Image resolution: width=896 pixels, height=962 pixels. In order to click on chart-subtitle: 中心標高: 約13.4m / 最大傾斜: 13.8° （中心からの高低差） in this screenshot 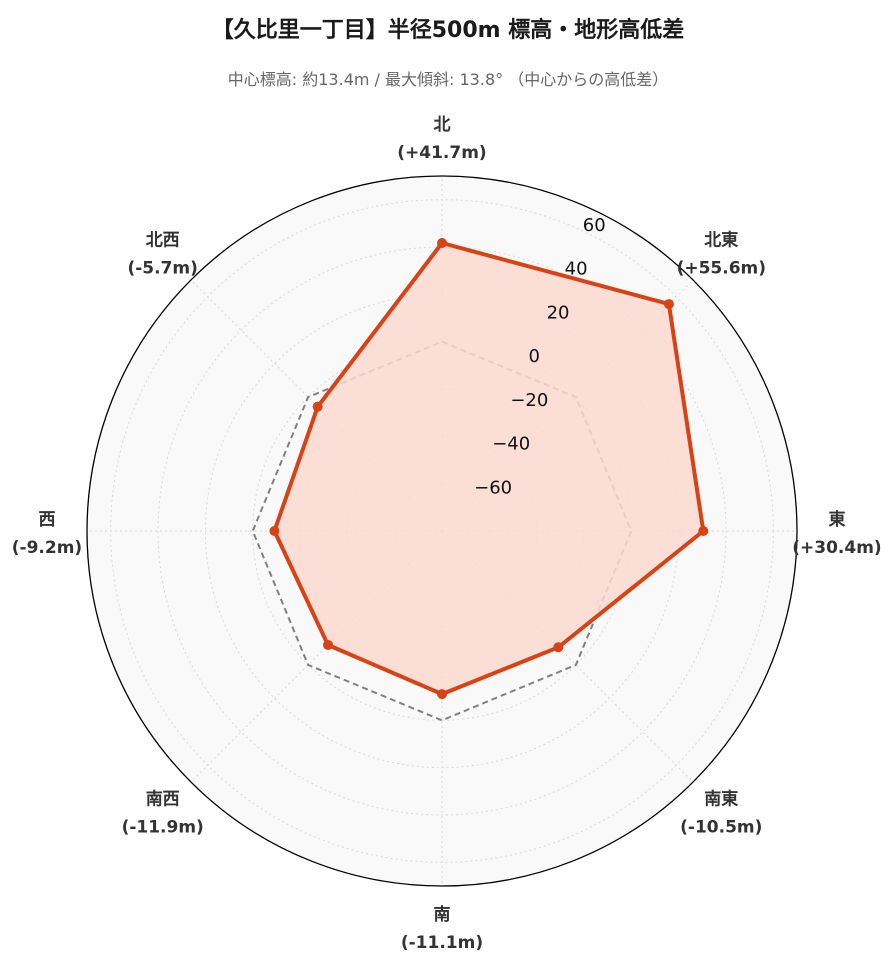, I will do `click(448, 79)`.